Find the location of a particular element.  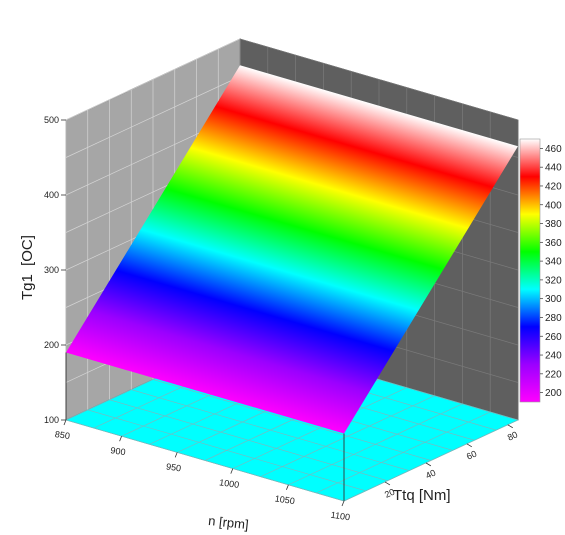

x-tick-label: 900 is located at coordinates (118, 451).